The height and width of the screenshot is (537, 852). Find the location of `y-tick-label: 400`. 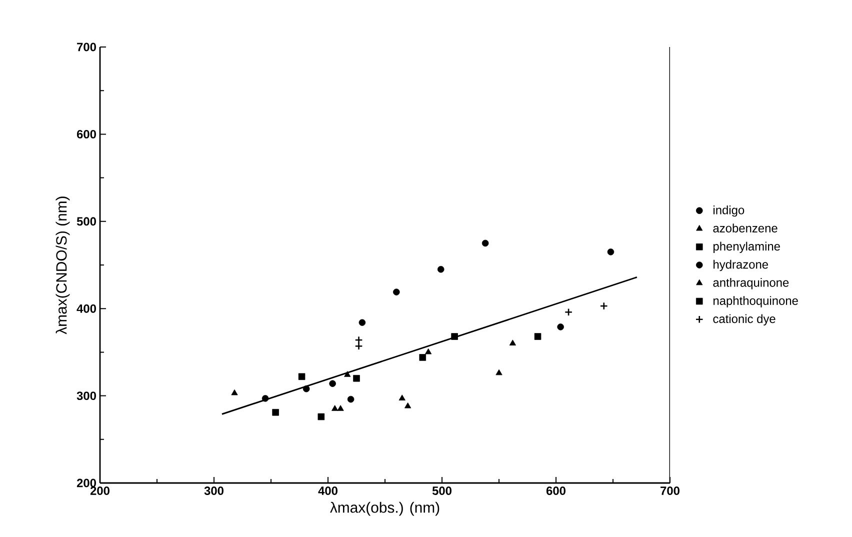

y-tick-label: 400 is located at coordinates (86, 308).